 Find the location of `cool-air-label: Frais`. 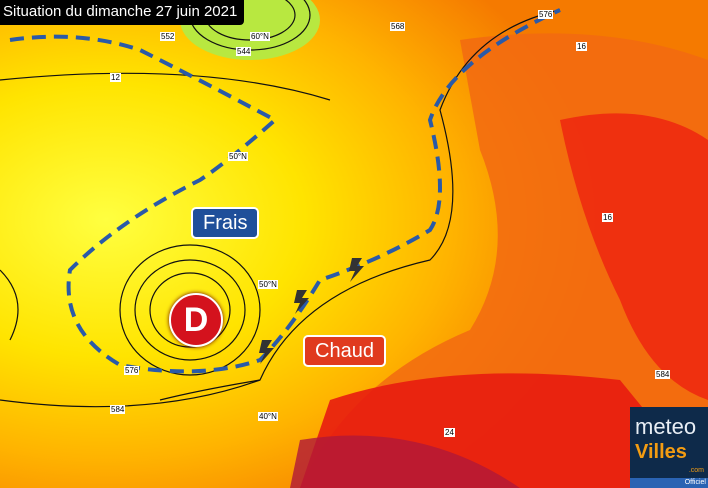

cool-air-label: Frais is located at coordinates (225, 223).